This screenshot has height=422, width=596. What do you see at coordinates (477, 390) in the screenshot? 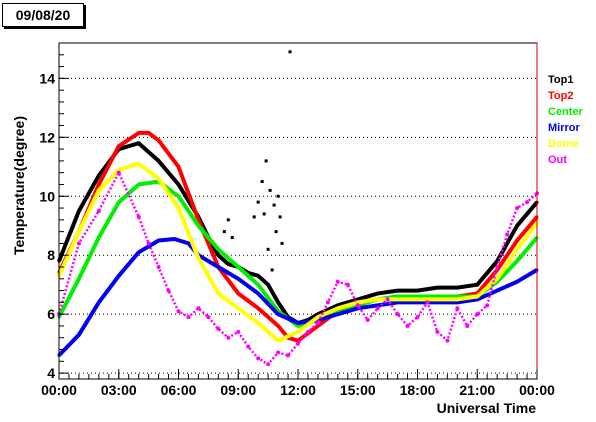
I see `x-tick-label: 21:00` at bounding box center [477, 390].